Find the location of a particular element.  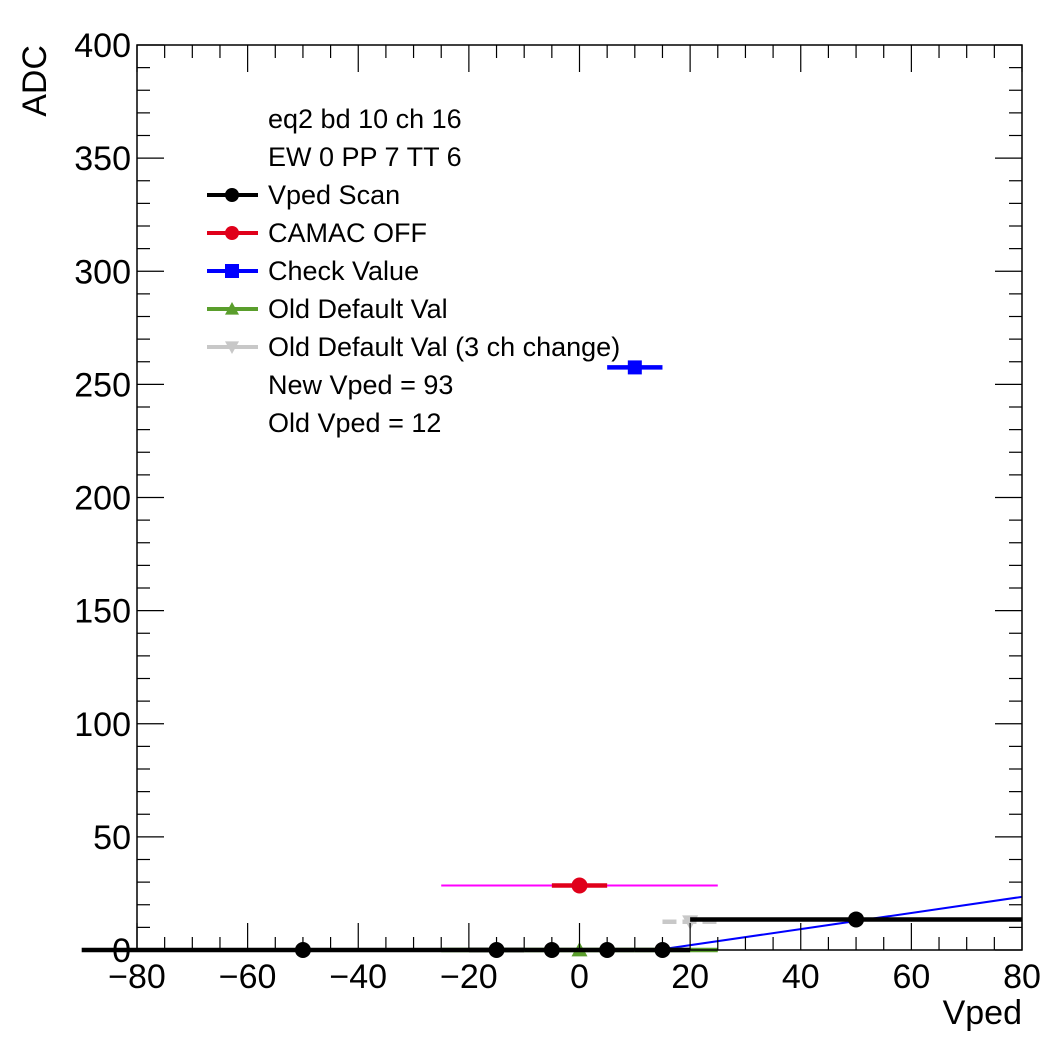

y-tick-label: 100 is located at coordinates (102, 725).